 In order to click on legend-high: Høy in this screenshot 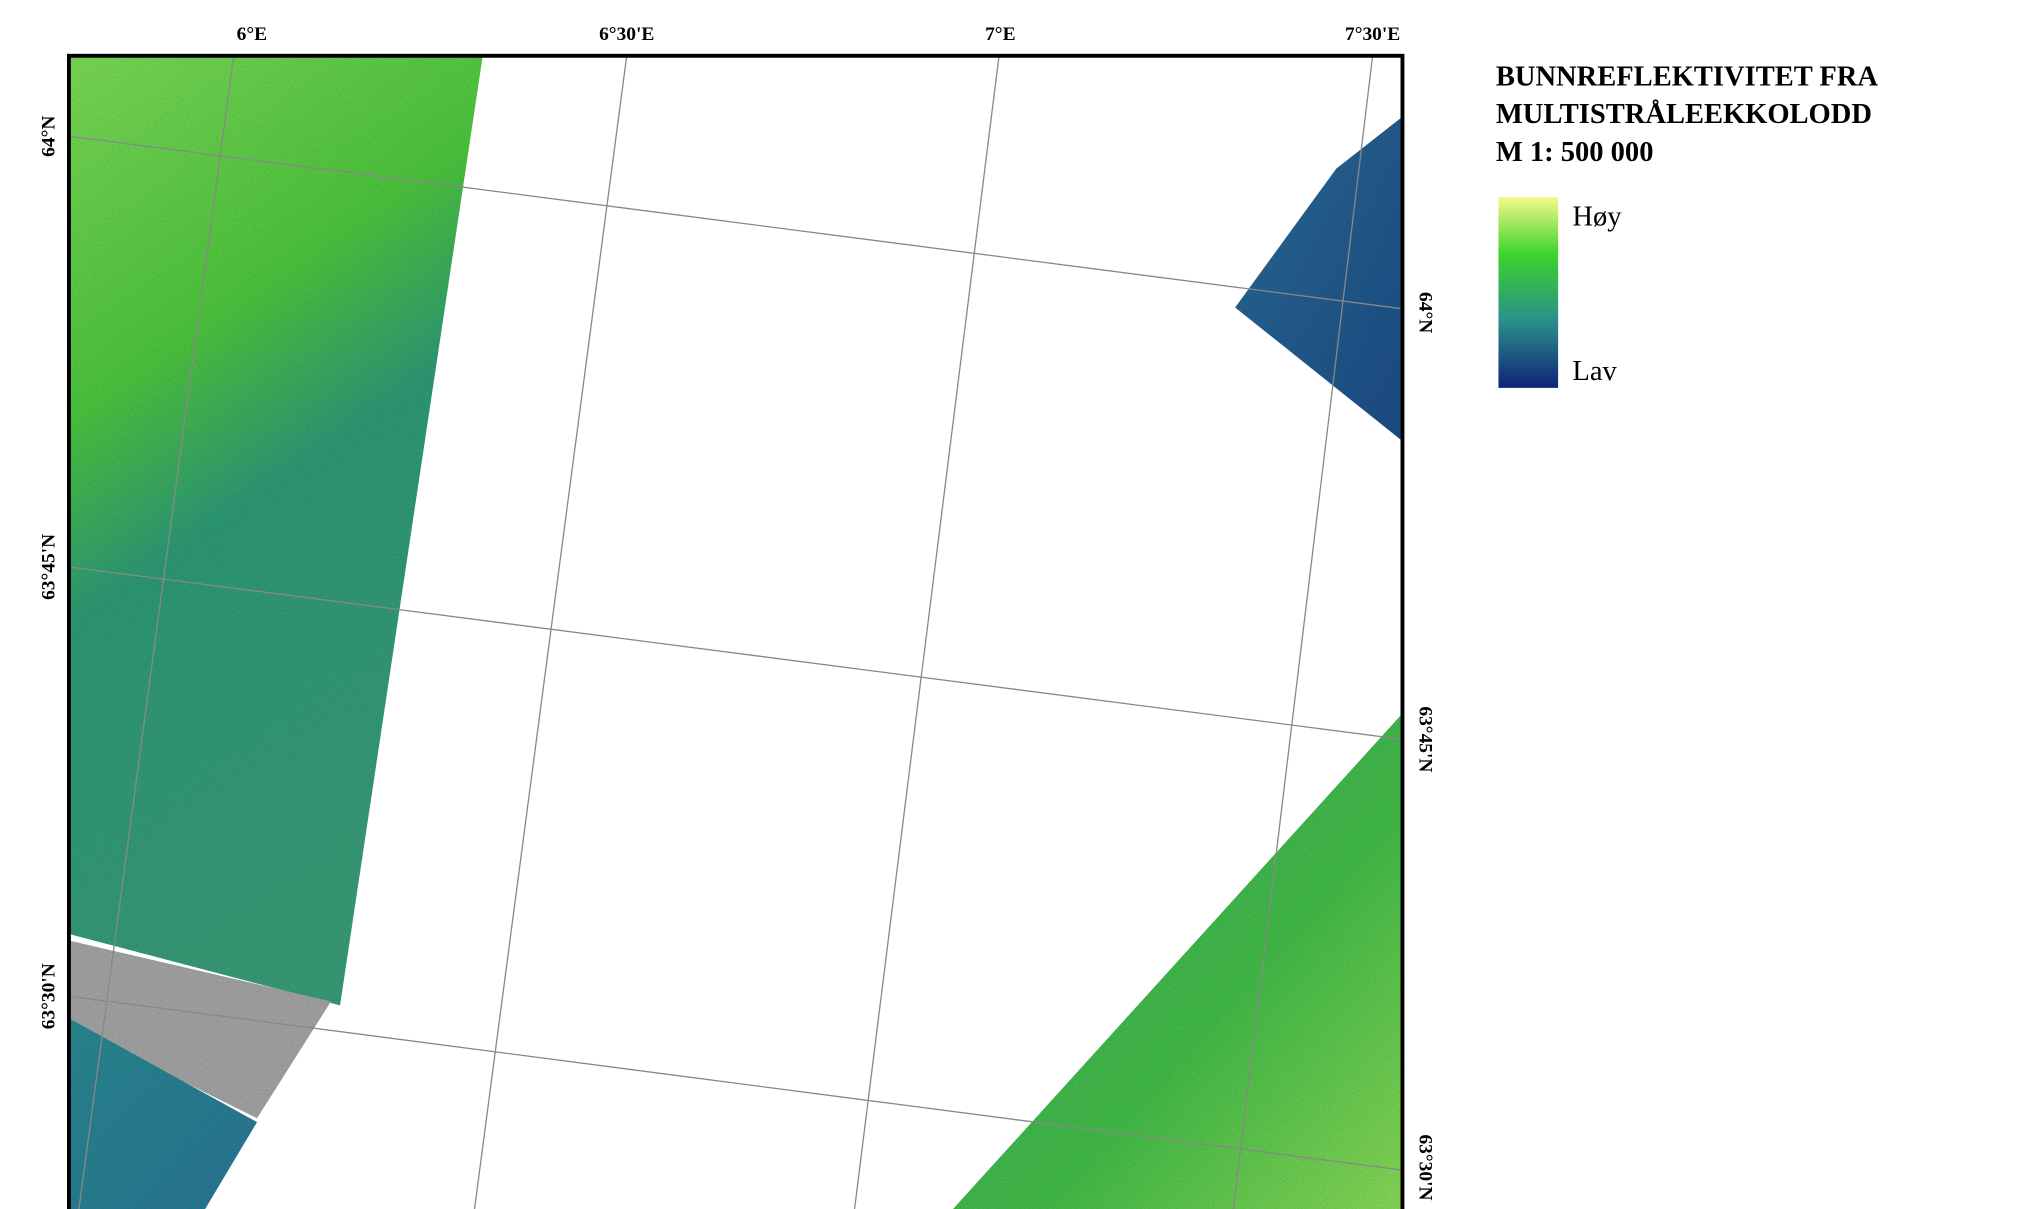, I will do `click(1597, 217)`.